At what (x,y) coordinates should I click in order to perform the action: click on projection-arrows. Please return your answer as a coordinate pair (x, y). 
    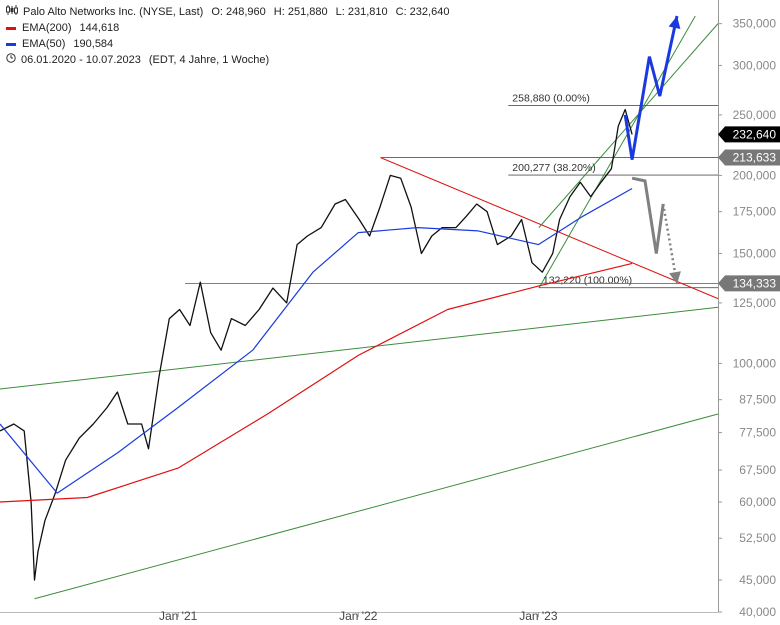
    Looking at the image, I should click on (652, 150).